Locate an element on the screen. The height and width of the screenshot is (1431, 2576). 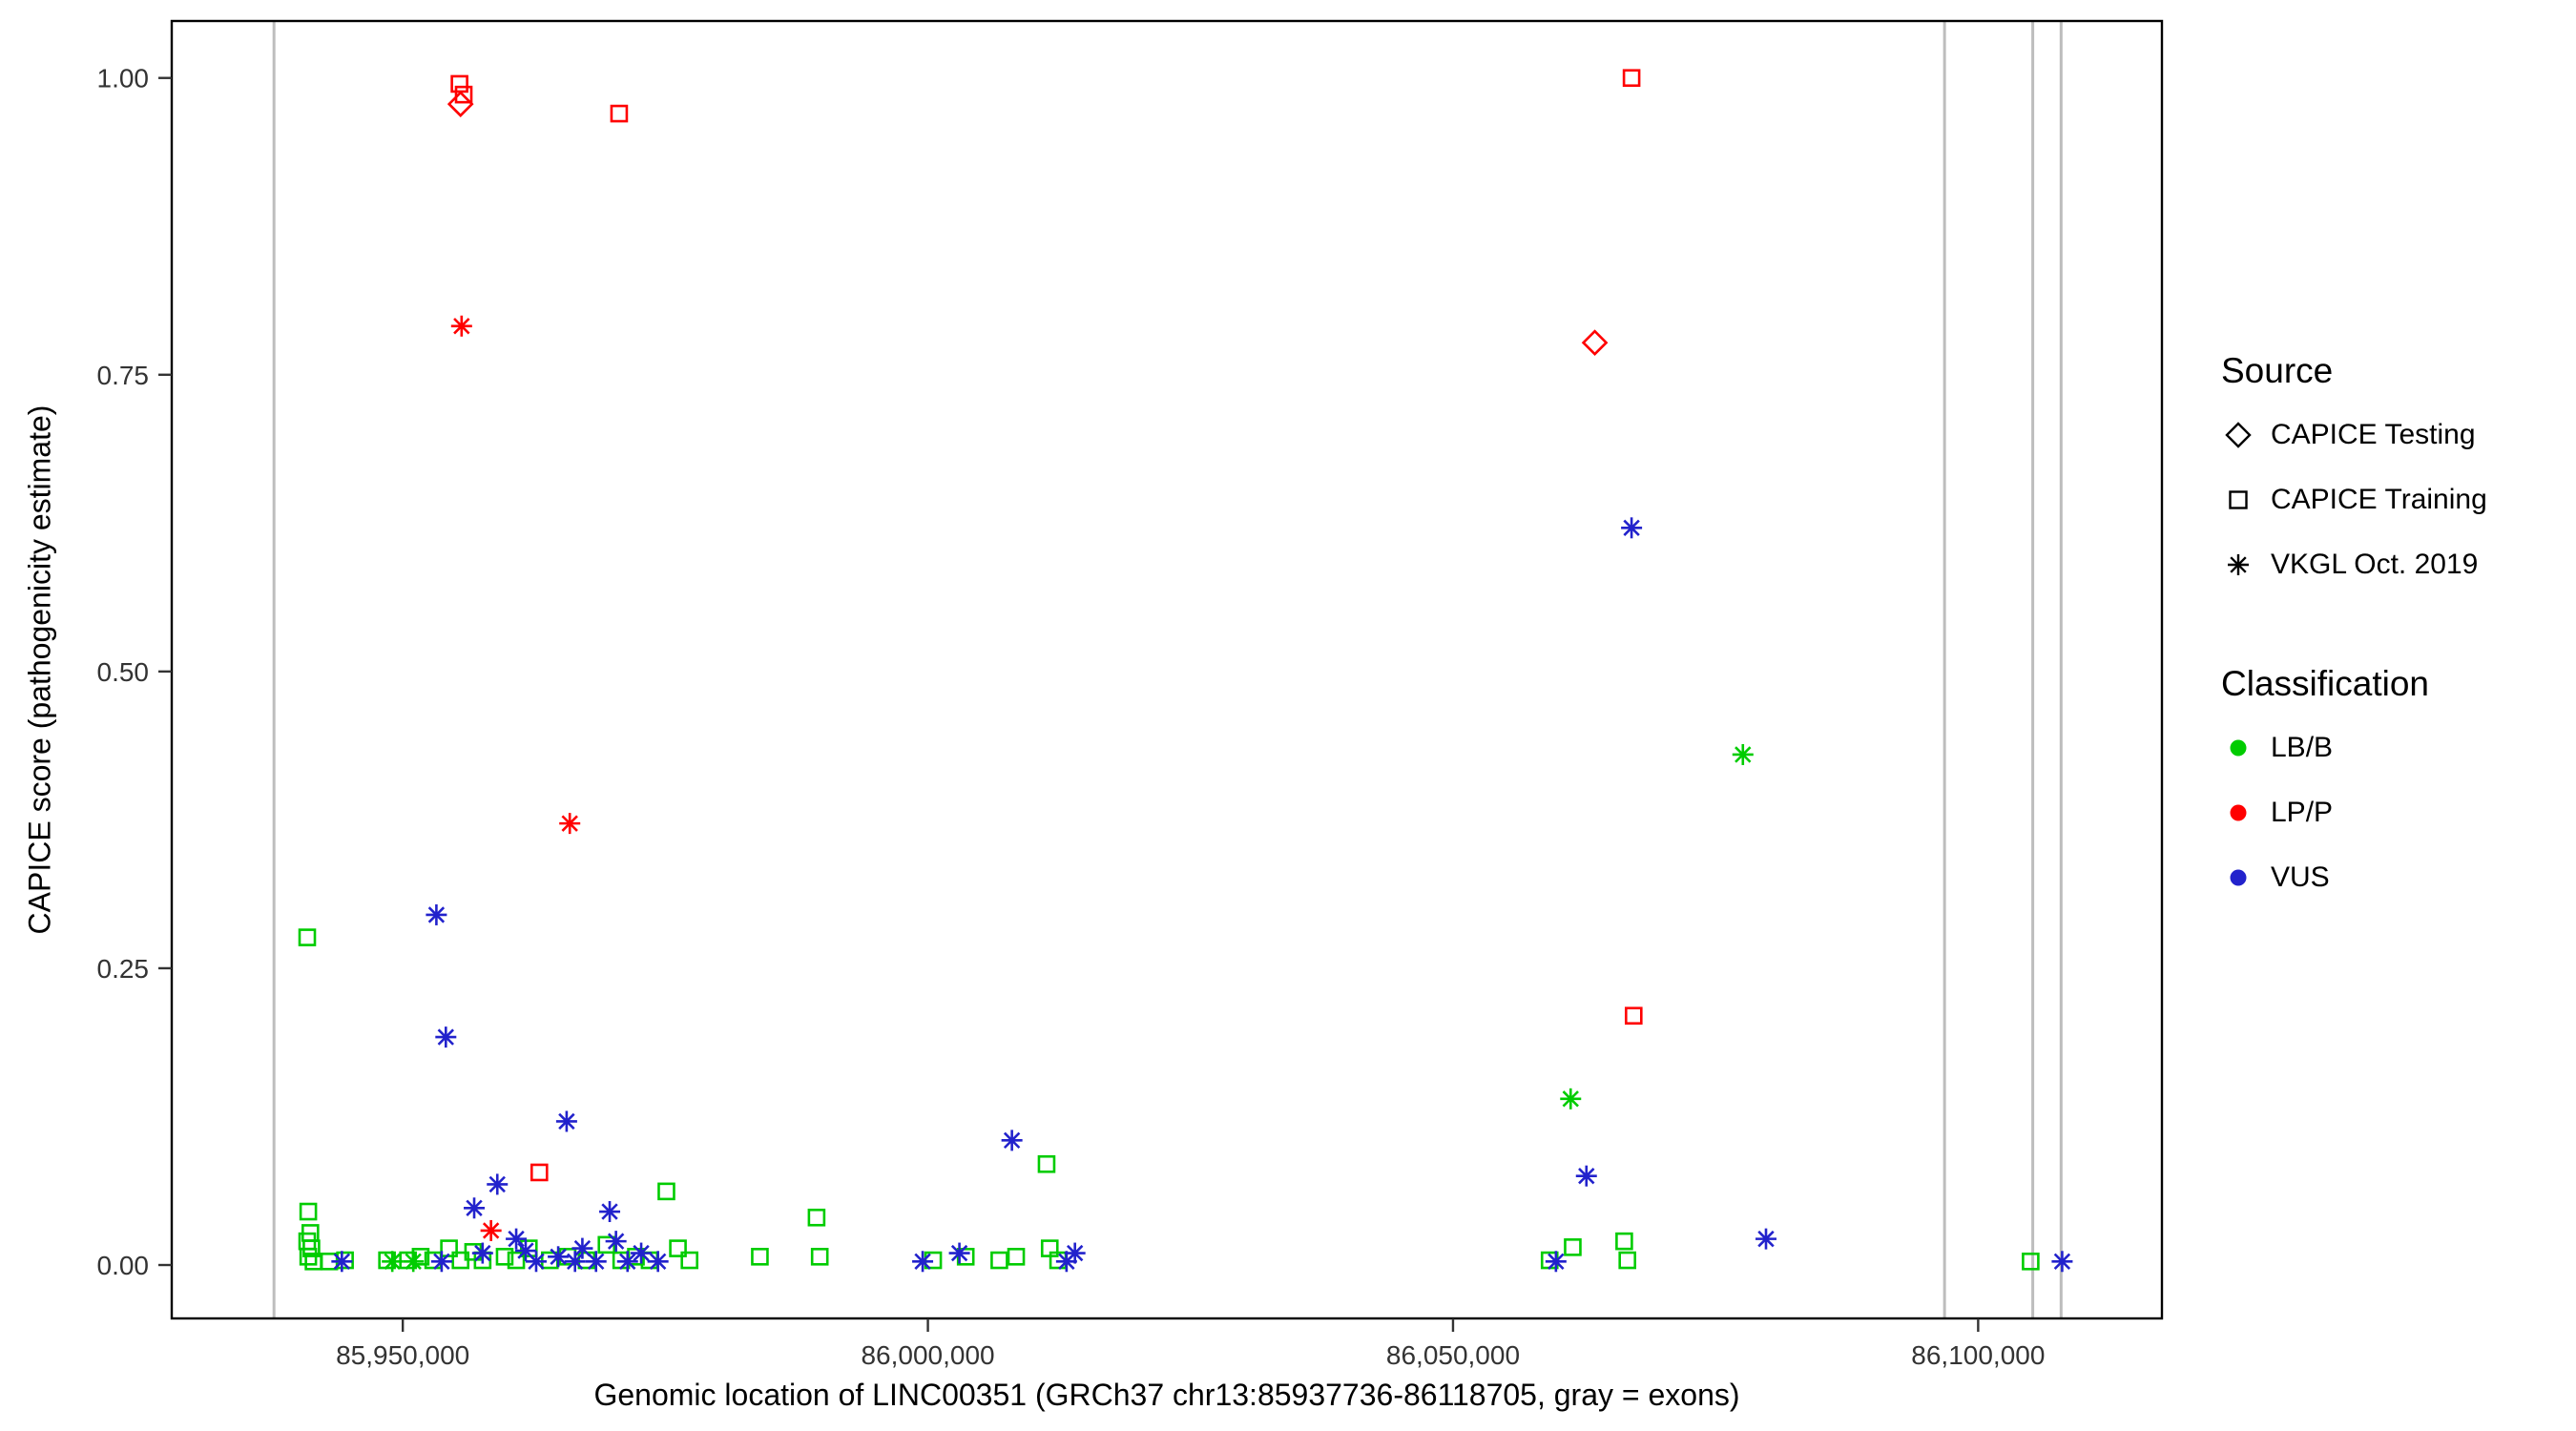
legend-item-capice-testing: CAPICE Testing is located at coordinates (2354, 435).